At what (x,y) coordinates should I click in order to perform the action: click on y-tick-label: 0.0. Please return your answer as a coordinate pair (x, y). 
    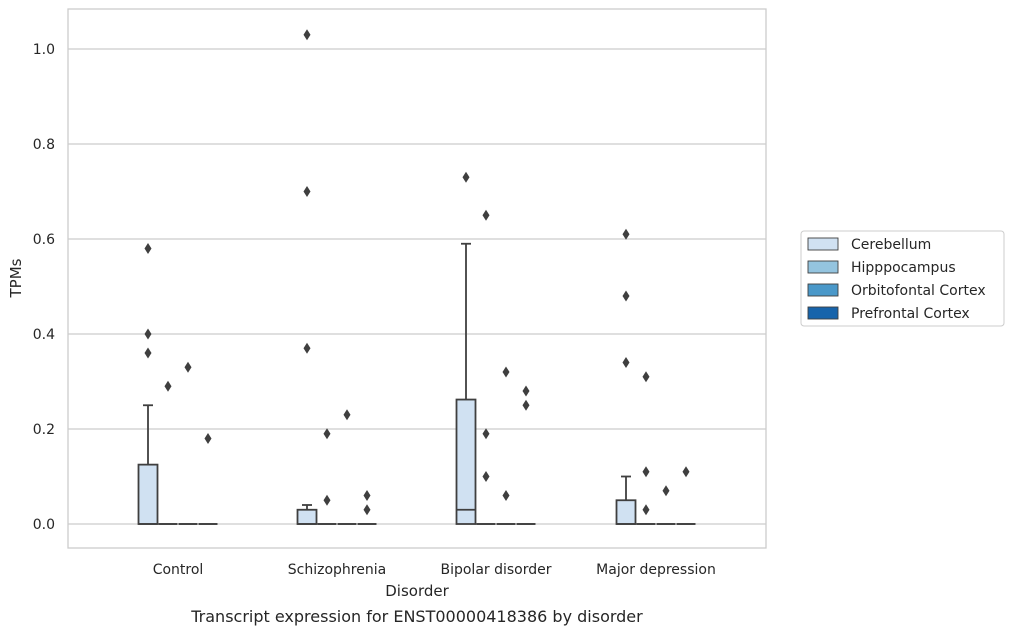
    Looking at the image, I should click on (44, 525).